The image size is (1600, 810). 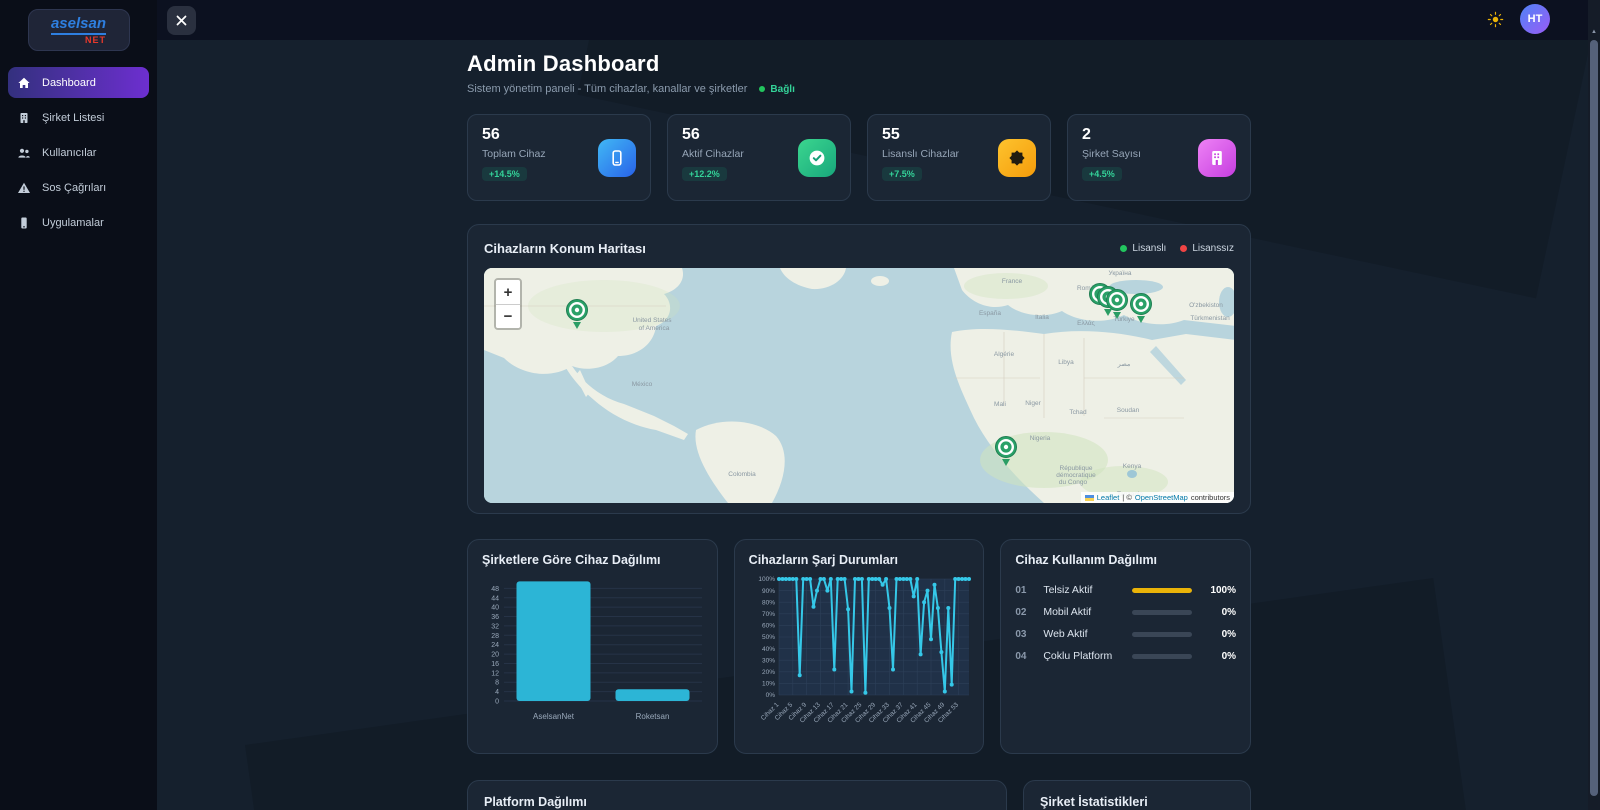 What do you see at coordinates (1108, 497) in the screenshot?
I see `leaflet-link: Leaflet` at bounding box center [1108, 497].